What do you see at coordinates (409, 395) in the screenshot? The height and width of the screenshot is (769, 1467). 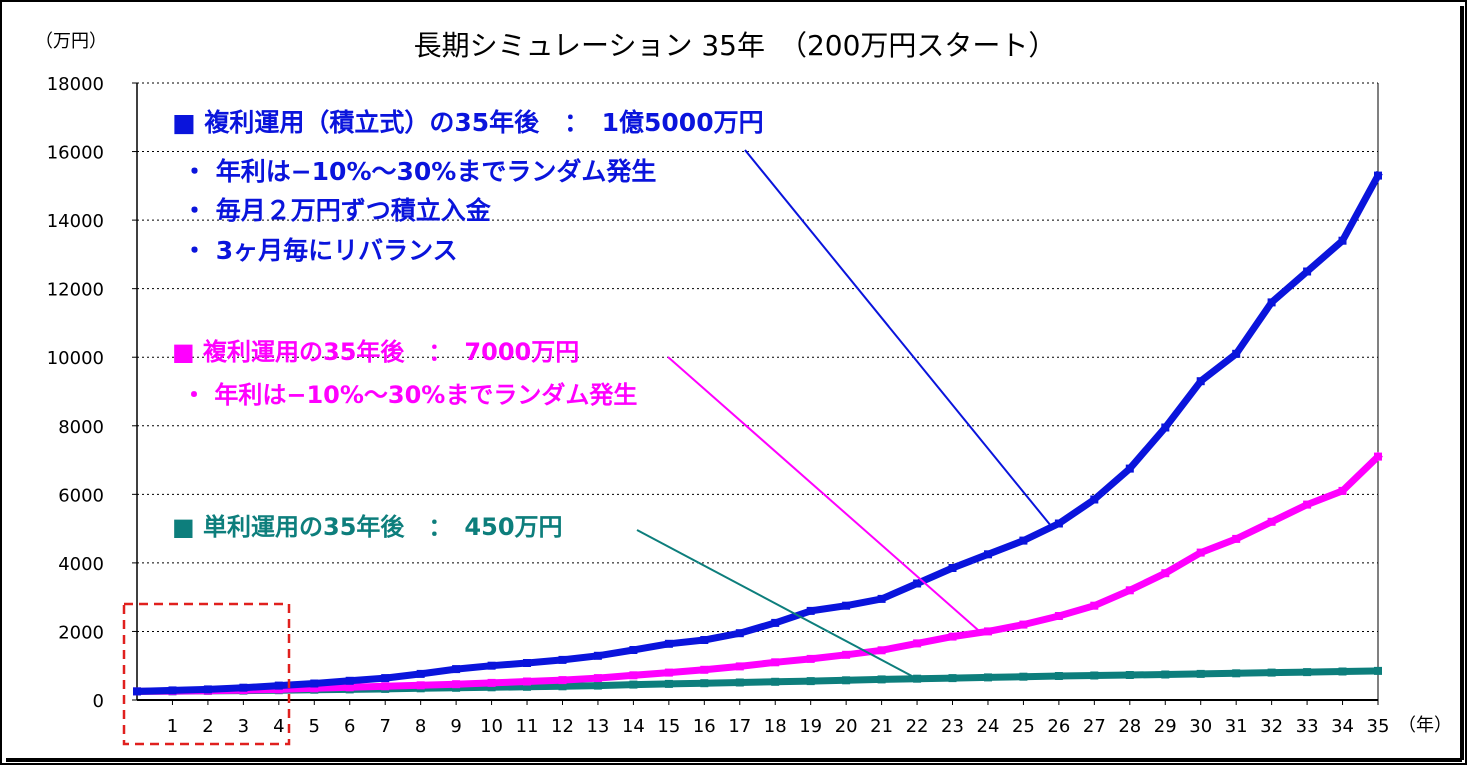 I see `annotation-magenta-line-2: ・ 年利は−10%〜30%までランダム発生` at bounding box center [409, 395].